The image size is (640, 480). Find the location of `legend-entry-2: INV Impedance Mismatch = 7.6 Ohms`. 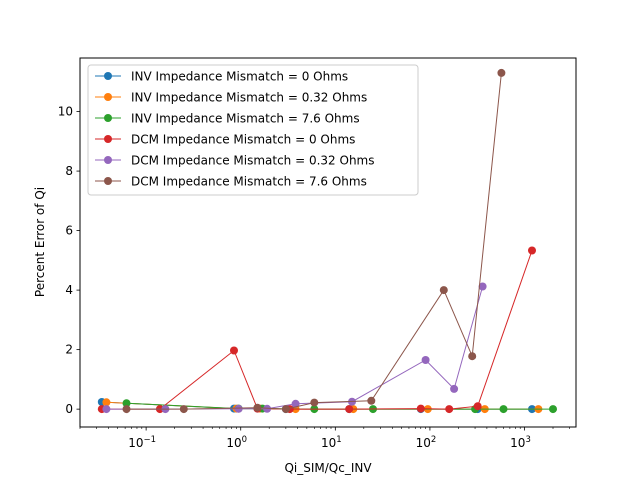

legend-entry-2: INV Impedance Mismatch = 7.6 Ohms is located at coordinates (227, 119).